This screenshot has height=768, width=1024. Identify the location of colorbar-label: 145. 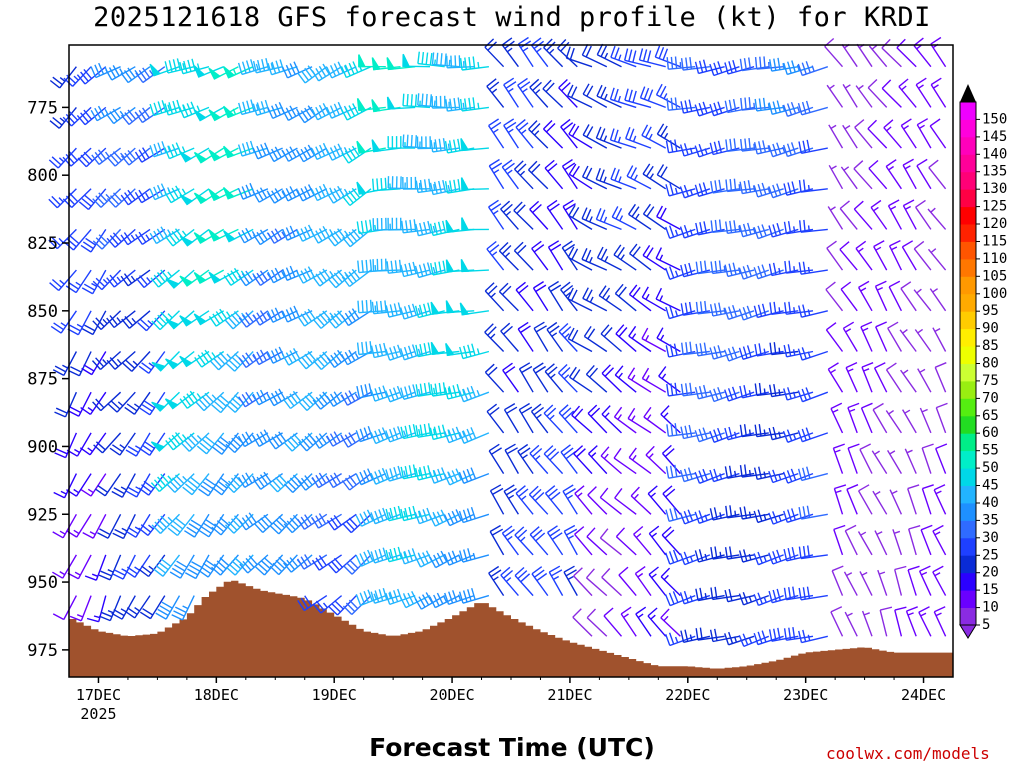
(994, 137).